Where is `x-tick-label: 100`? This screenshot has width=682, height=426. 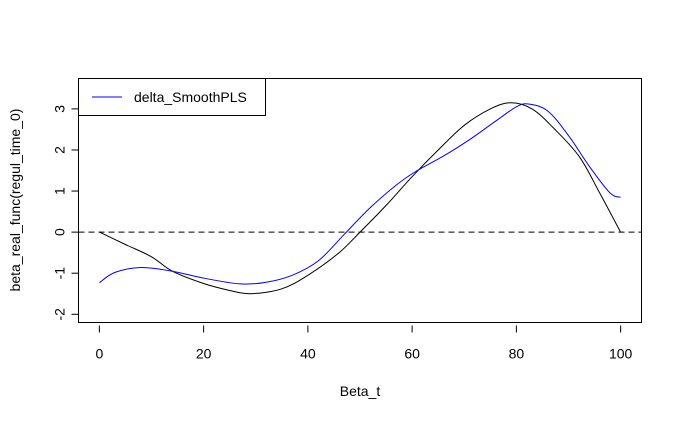
x-tick-label: 100 is located at coordinates (621, 354).